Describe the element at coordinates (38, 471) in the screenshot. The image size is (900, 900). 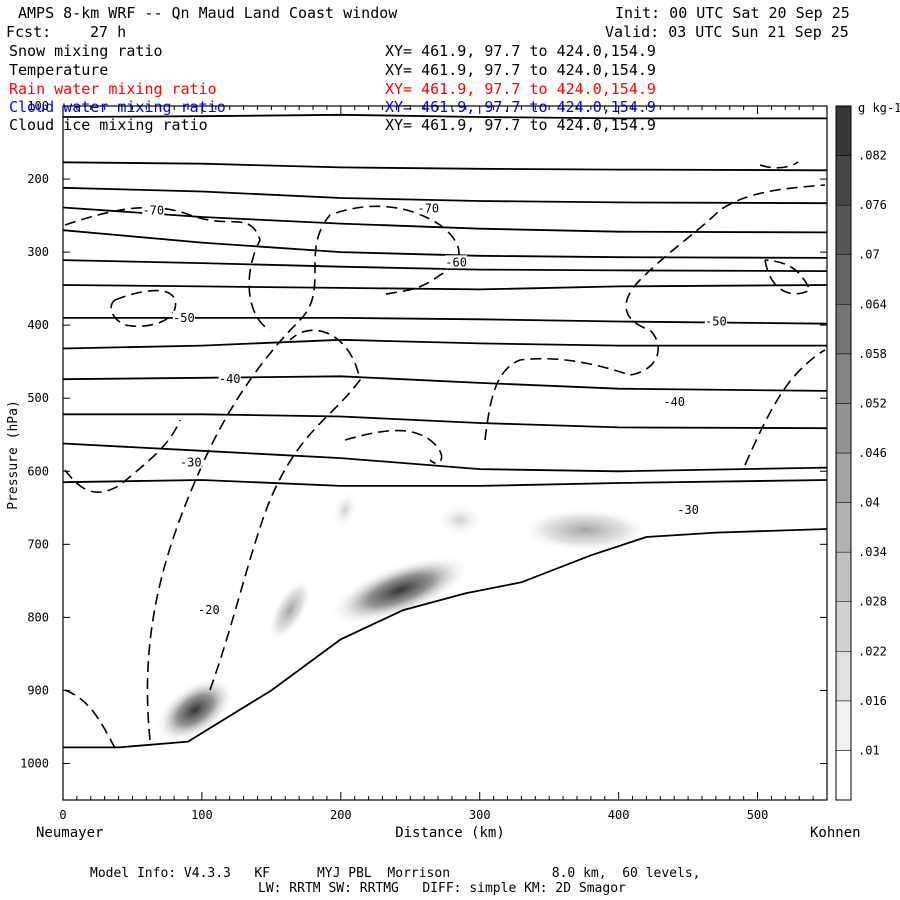
I see `y-tick-label: 600` at that location.